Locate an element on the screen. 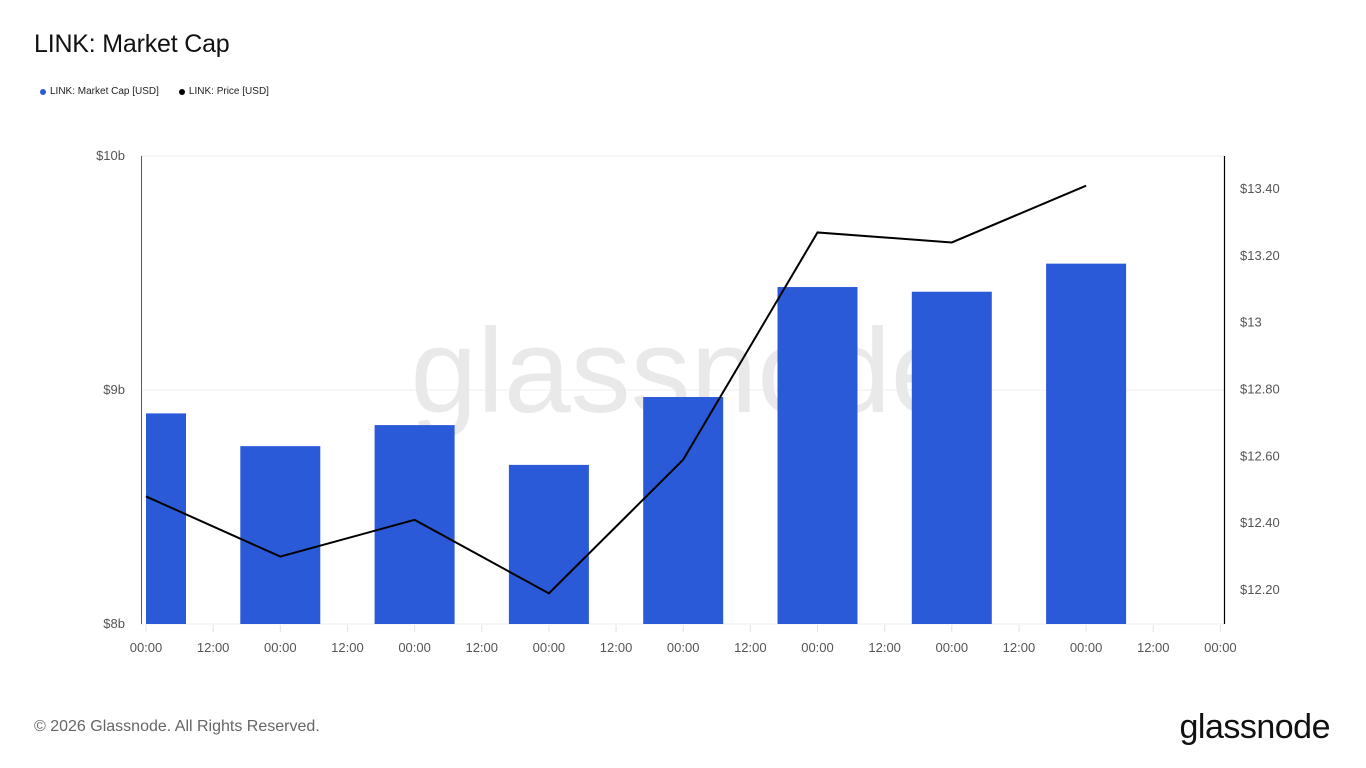 The height and width of the screenshot is (768, 1366). glassnode-logo: glassnode is located at coordinates (1254, 727).